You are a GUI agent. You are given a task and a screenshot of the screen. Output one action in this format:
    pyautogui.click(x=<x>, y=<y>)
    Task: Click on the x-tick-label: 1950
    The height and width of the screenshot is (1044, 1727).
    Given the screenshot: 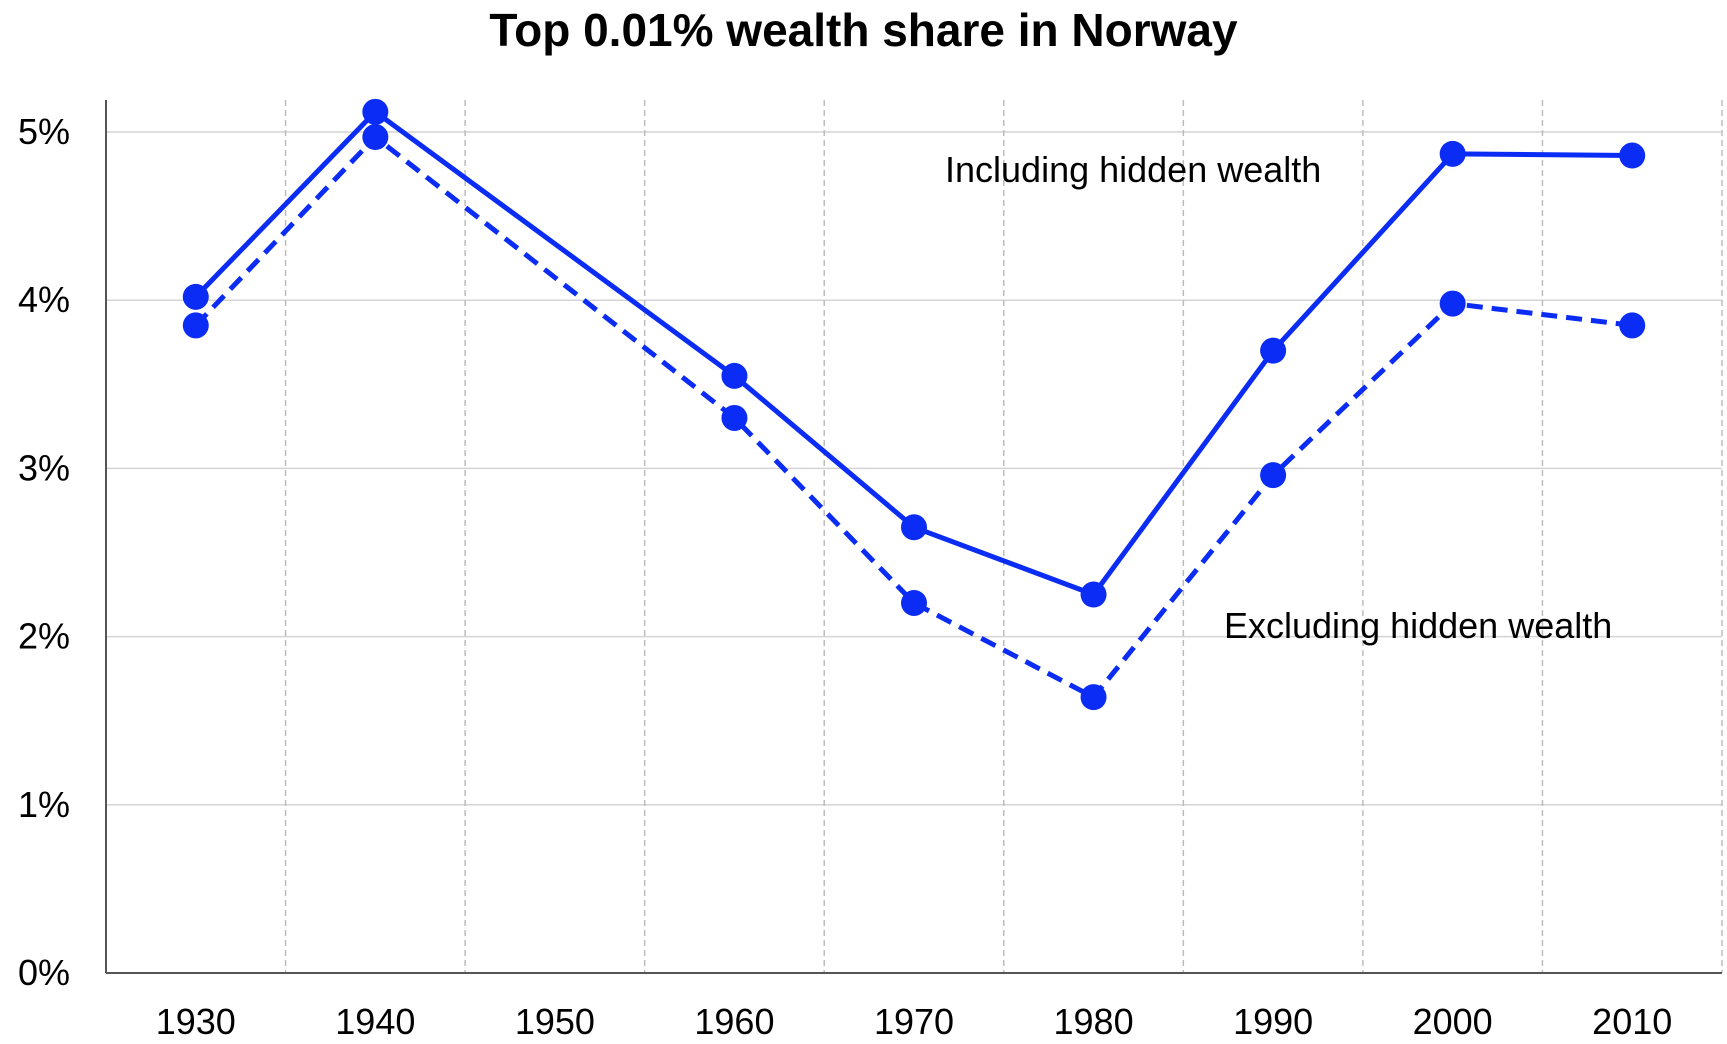 What is the action you would take?
    pyautogui.click(x=555, y=1021)
    